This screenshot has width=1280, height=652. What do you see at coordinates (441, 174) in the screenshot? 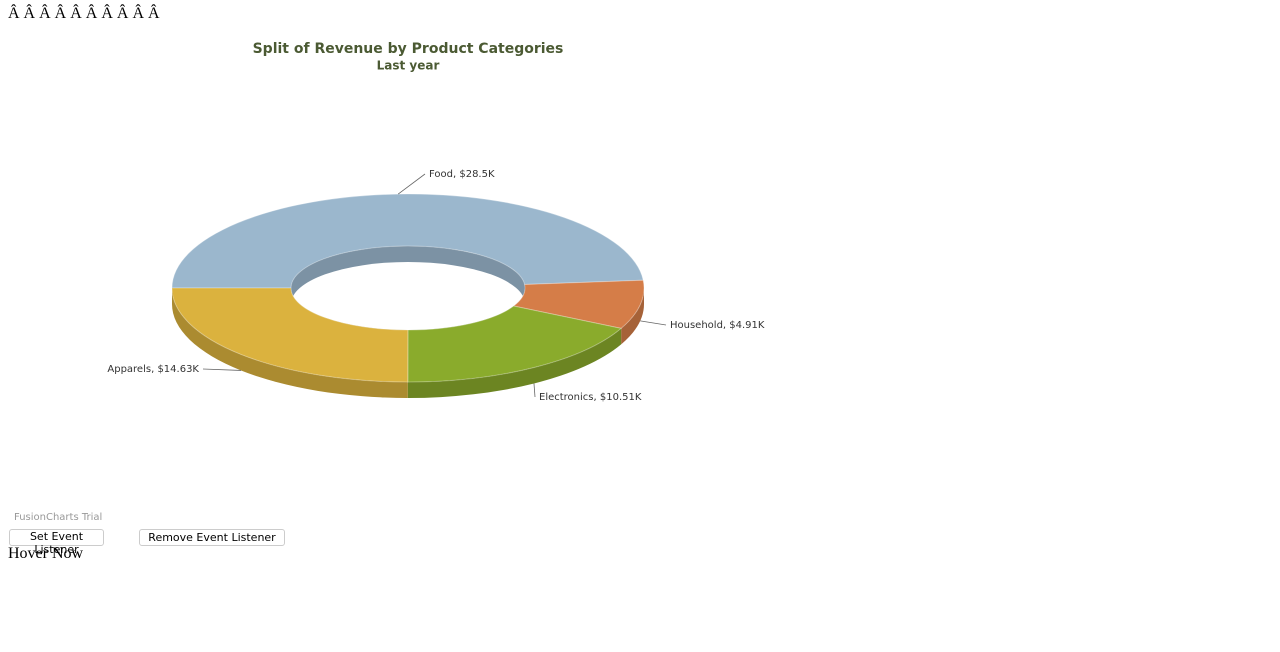
I see `category-name: Food` at bounding box center [441, 174].